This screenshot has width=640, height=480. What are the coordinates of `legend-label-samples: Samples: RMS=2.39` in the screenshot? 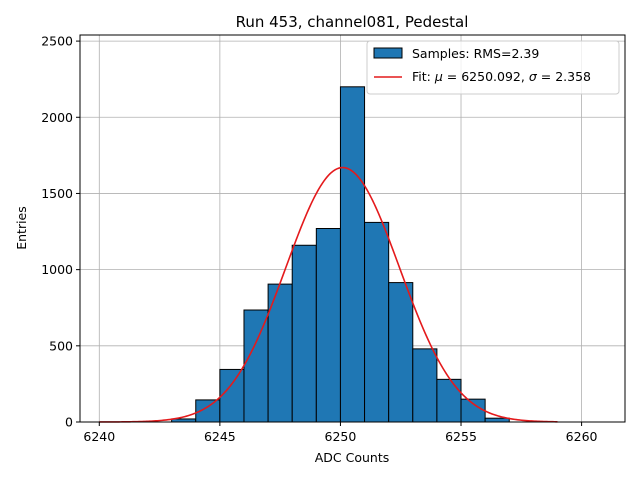 It's located at (475, 53).